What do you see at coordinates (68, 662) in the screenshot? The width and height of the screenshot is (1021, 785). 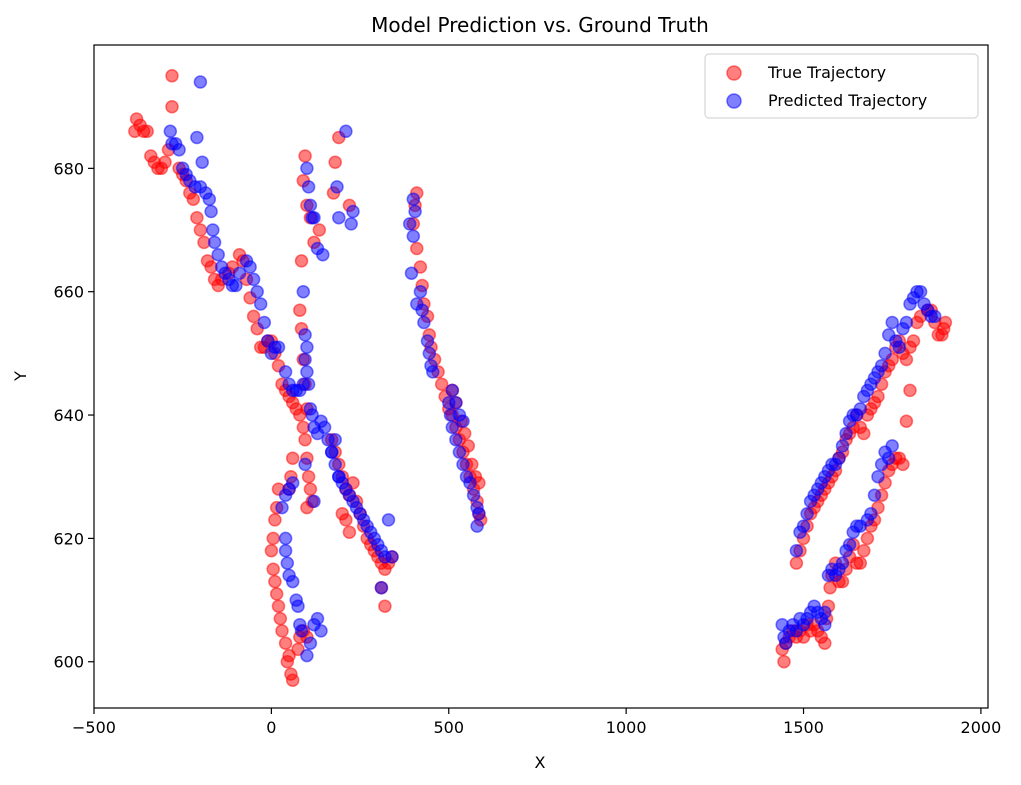 I see `y-tick-label: 600` at bounding box center [68, 662].